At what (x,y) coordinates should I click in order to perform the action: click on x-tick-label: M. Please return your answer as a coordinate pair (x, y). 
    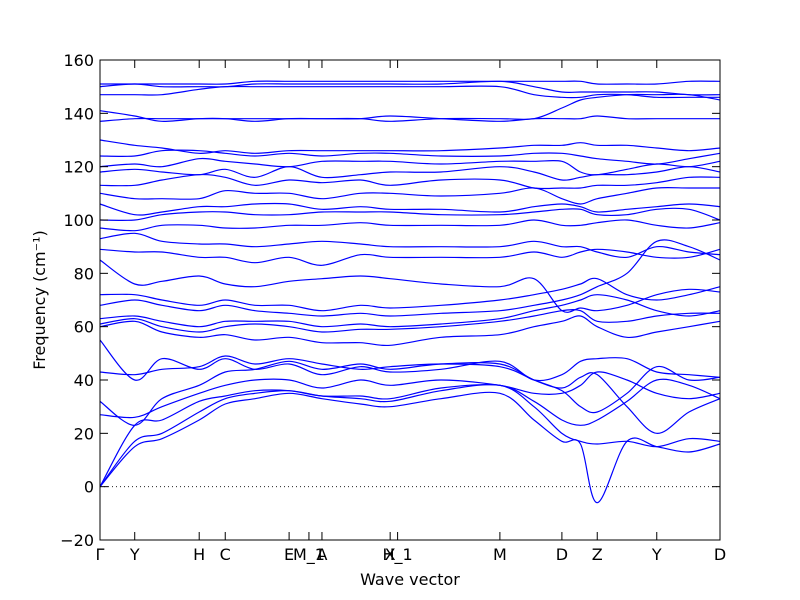
    Looking at the image, I should click on (500, 554).